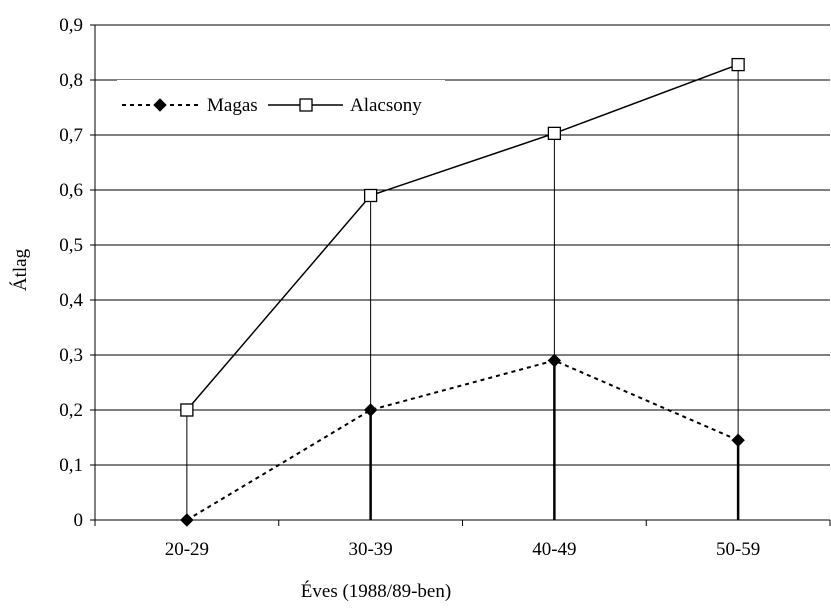 This screenshot has height=608, width=831. I want to click on y-tick-label: 0,5, so click(71, 245).